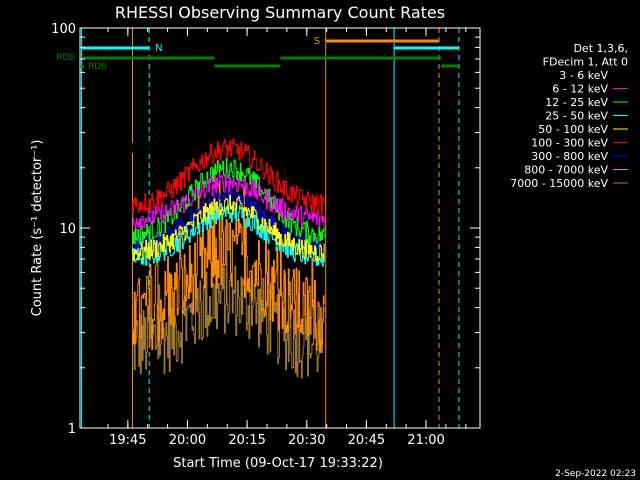  I want to click on x-tick-label: 20:45, so click(366, 440).